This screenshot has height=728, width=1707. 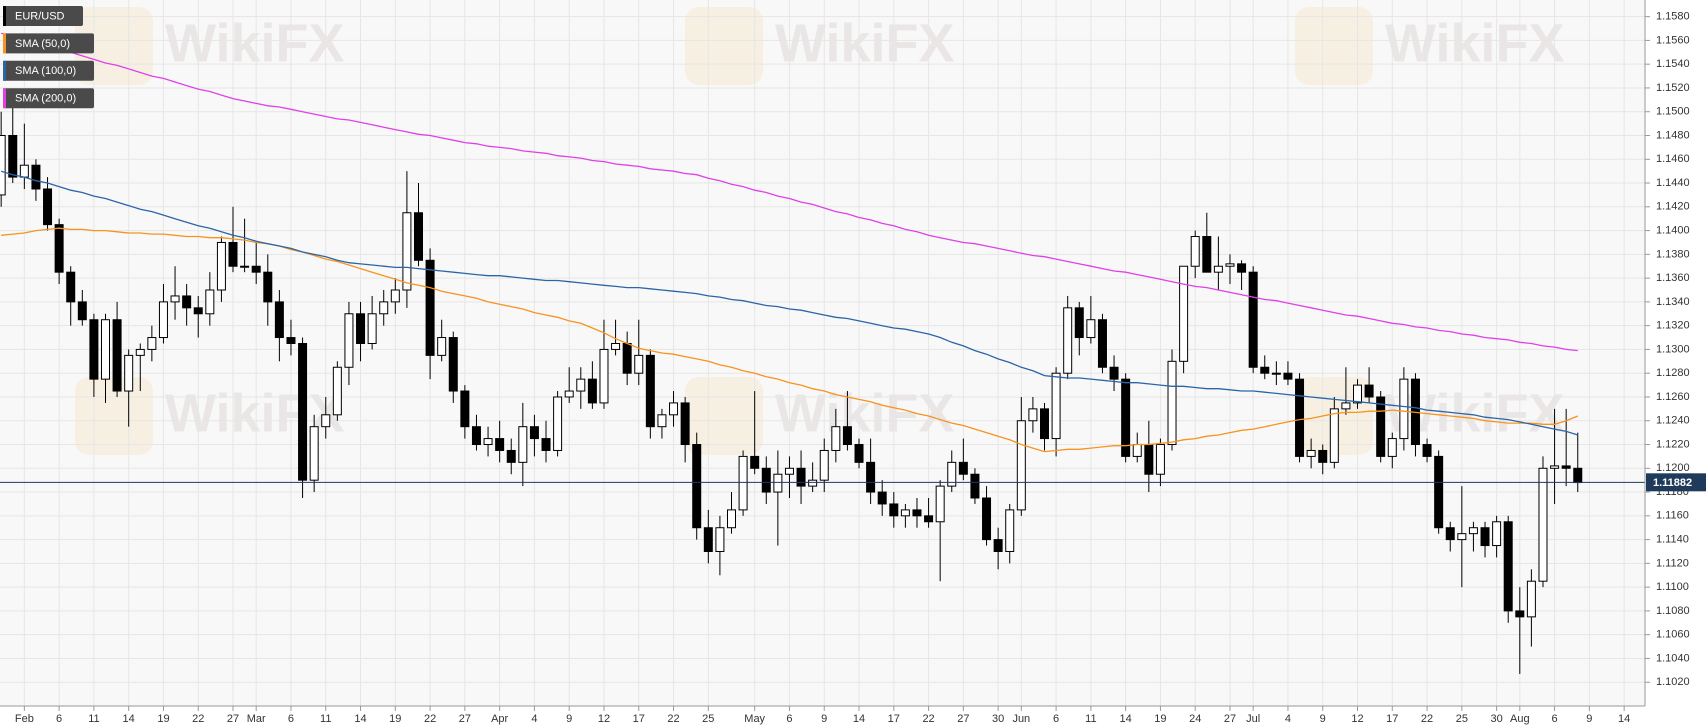 I want to click on x-tick-label: 6, so click(x=1555, y=719).